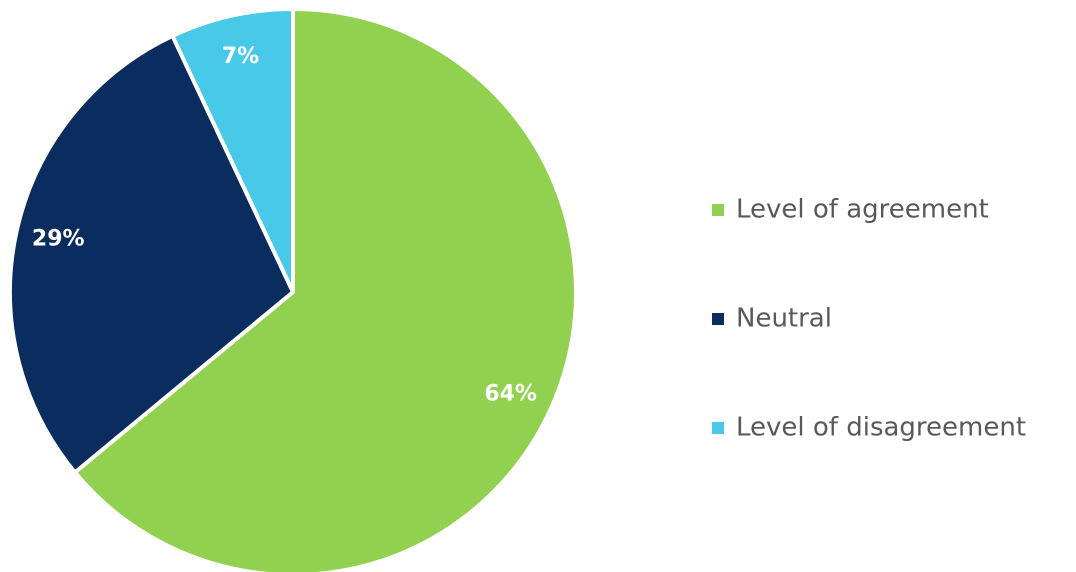  What do you see at coordinates (881, 428) in the screenshot?
I see `legend-label: Level of disagreement` at bounding box center [881, 428].